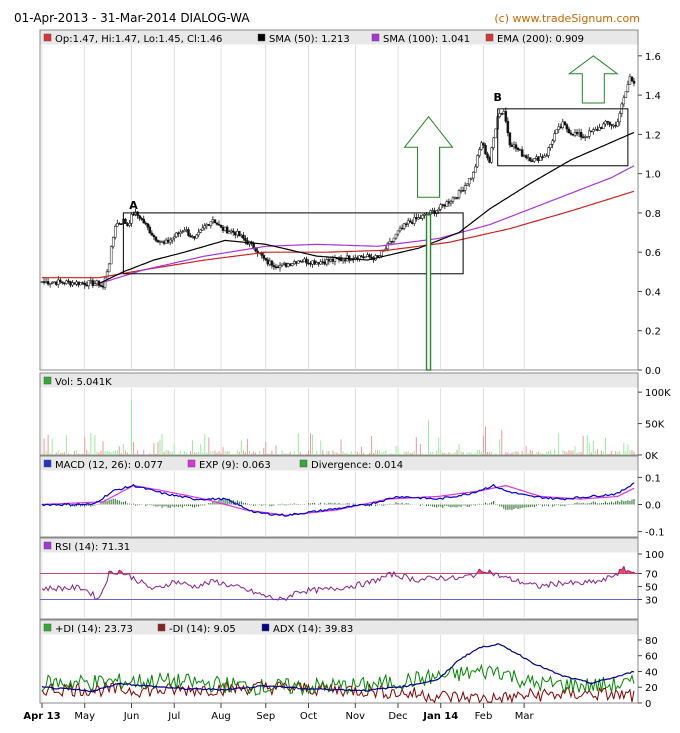 Image resolution: width=680 pixels, height=733 pixels. What do you see at coordinates (540, 39) in the screenshot?
I see `legend-label: EMA (200): 0.909` at bounding box center [540, 39].